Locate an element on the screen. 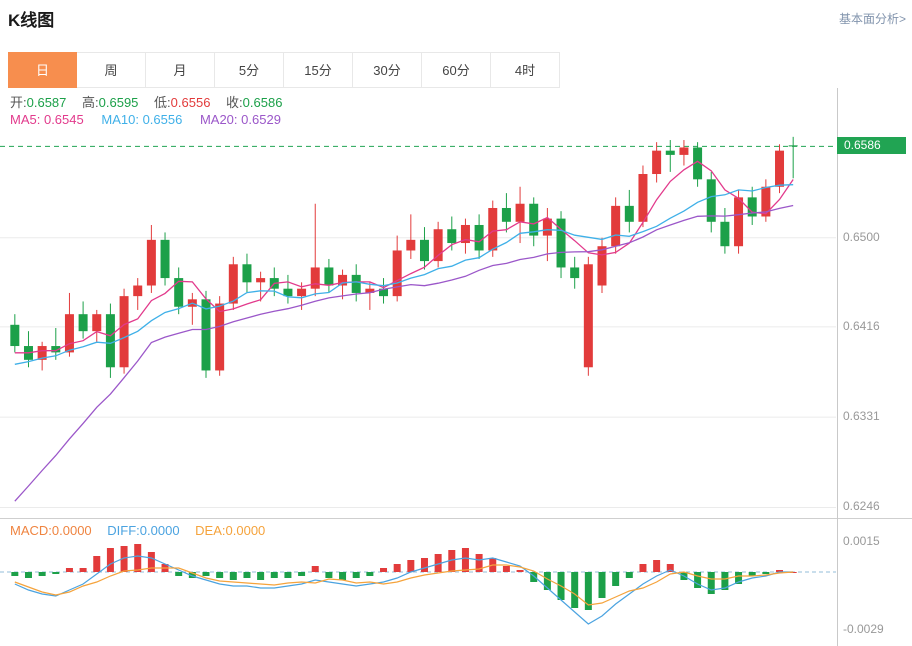 The image size is (912, 646). open-label: 开: is located at coordinates (18, 102).